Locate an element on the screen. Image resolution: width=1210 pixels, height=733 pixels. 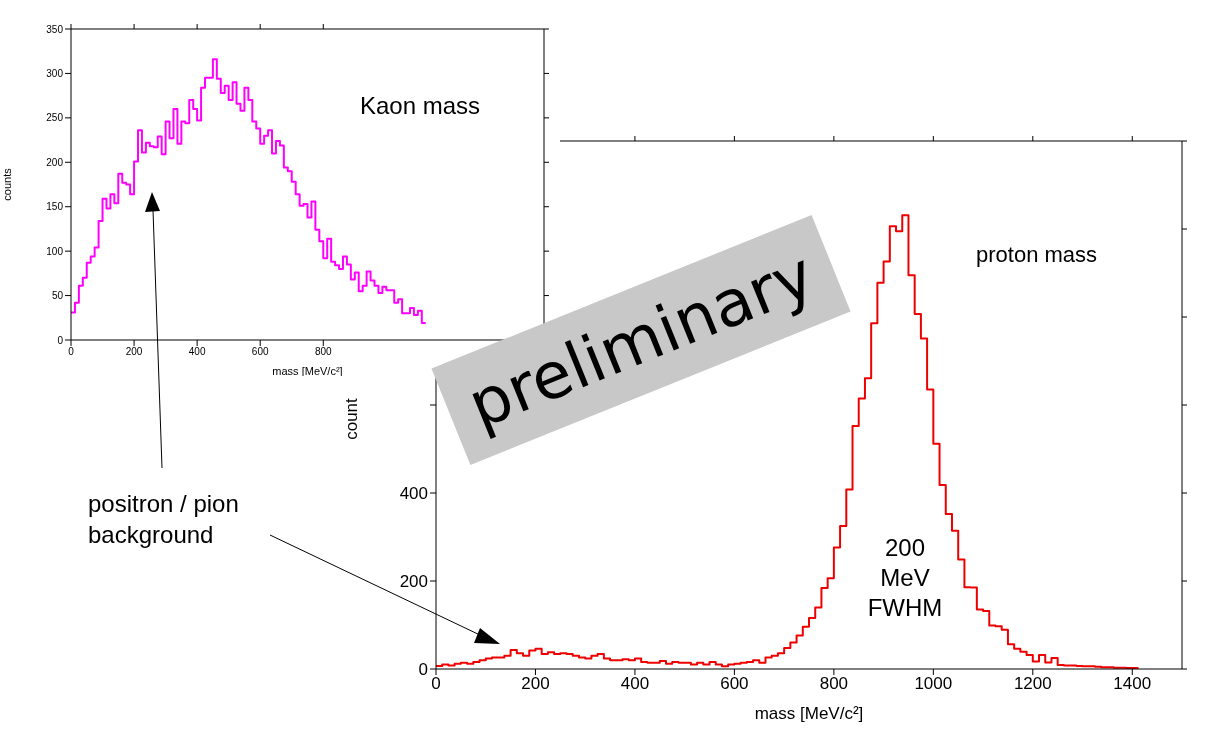
x-tick-label: 1200 is located at coordinates (1032, 684).